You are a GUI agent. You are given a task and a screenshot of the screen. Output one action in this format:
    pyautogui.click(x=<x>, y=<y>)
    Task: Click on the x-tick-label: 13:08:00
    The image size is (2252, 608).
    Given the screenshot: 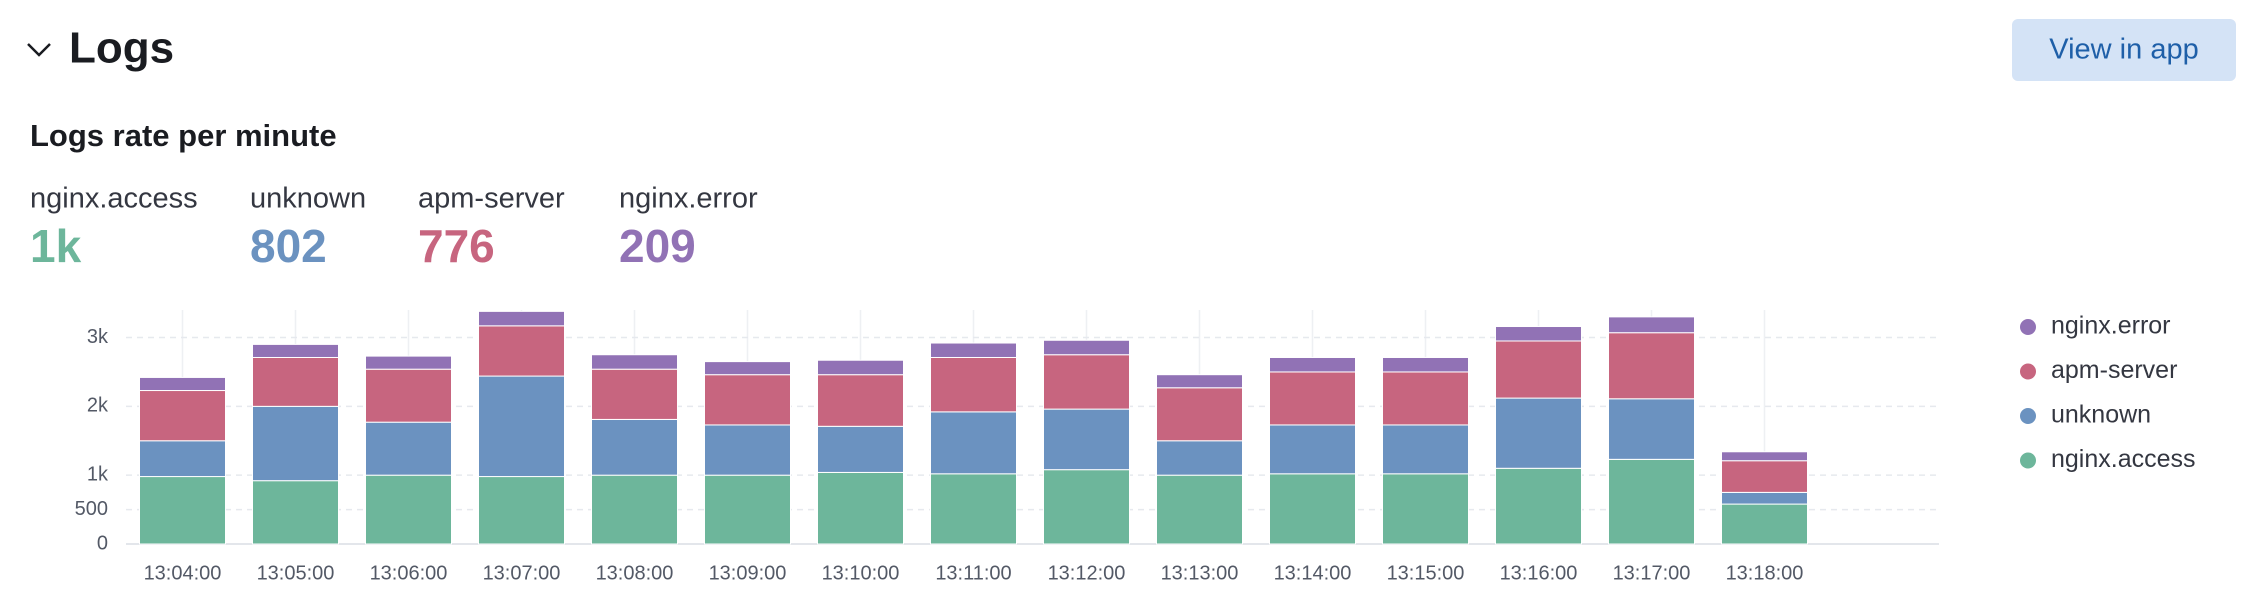 What is the action you would take?
    pyautogui.click(x=635, y=573)
    